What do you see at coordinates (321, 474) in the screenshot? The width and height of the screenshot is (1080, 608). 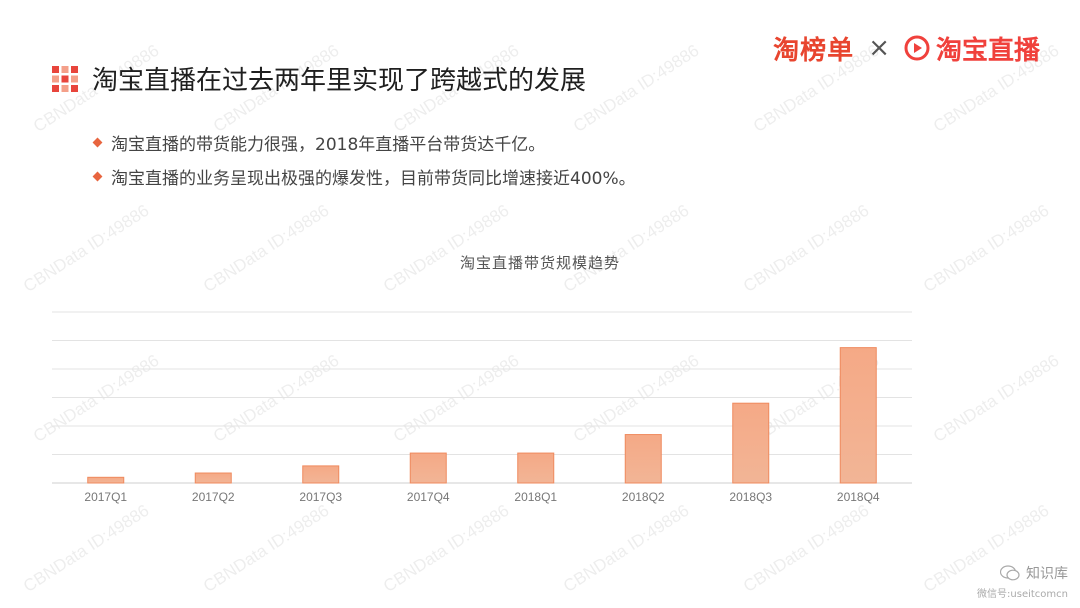 I see `bar-2017q3` at bounding box center [321, 474].